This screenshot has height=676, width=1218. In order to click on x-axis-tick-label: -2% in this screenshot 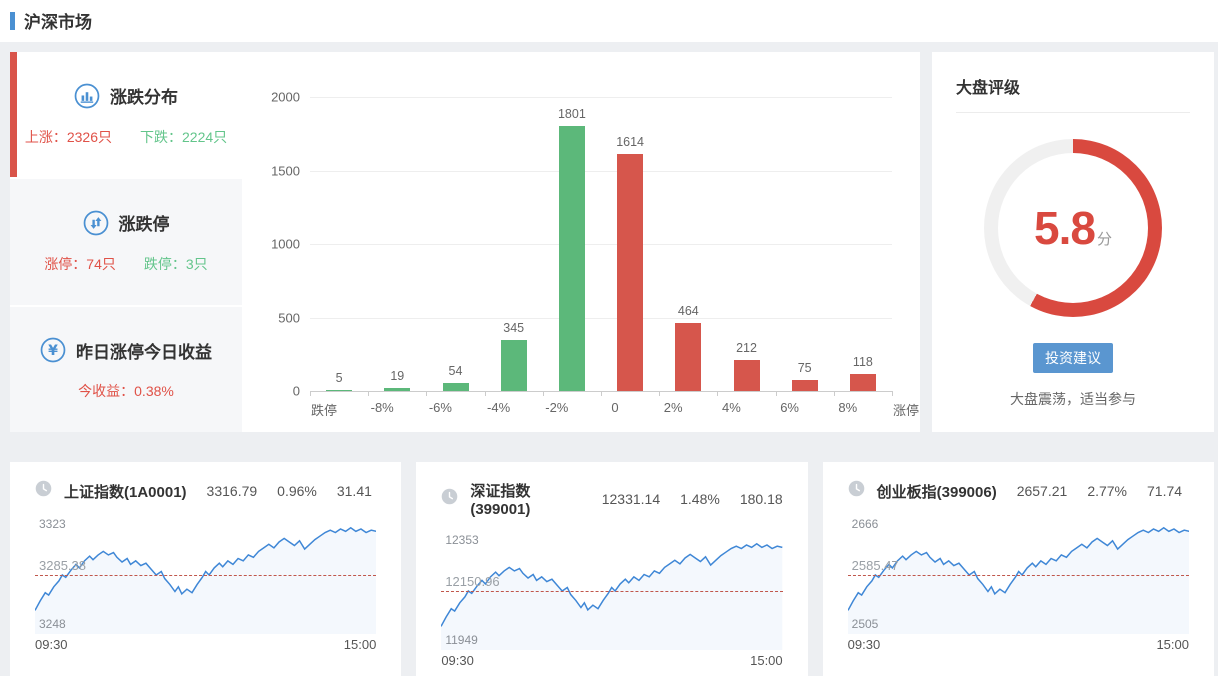, I will do `click(557, 407)`.